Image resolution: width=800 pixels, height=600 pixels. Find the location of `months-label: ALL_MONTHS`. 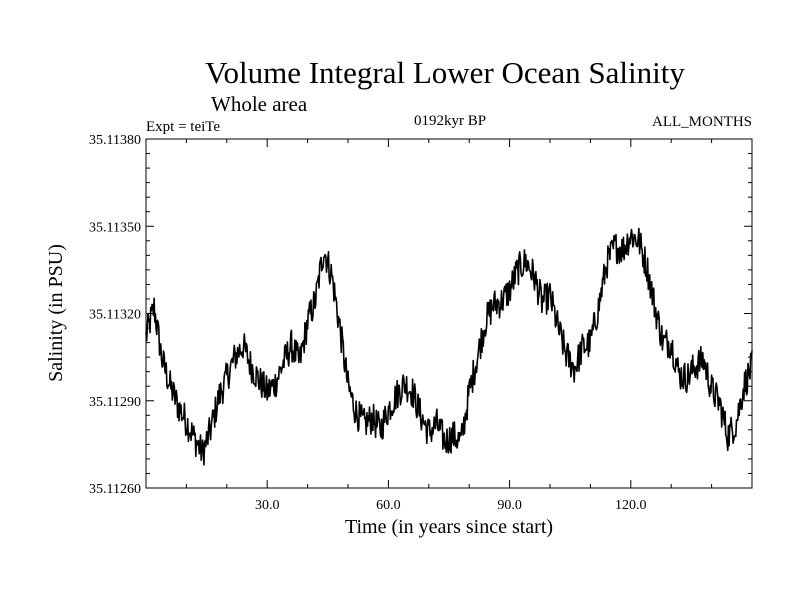

months-label: ALL_MONTHS is located at coordinates (702, 122).